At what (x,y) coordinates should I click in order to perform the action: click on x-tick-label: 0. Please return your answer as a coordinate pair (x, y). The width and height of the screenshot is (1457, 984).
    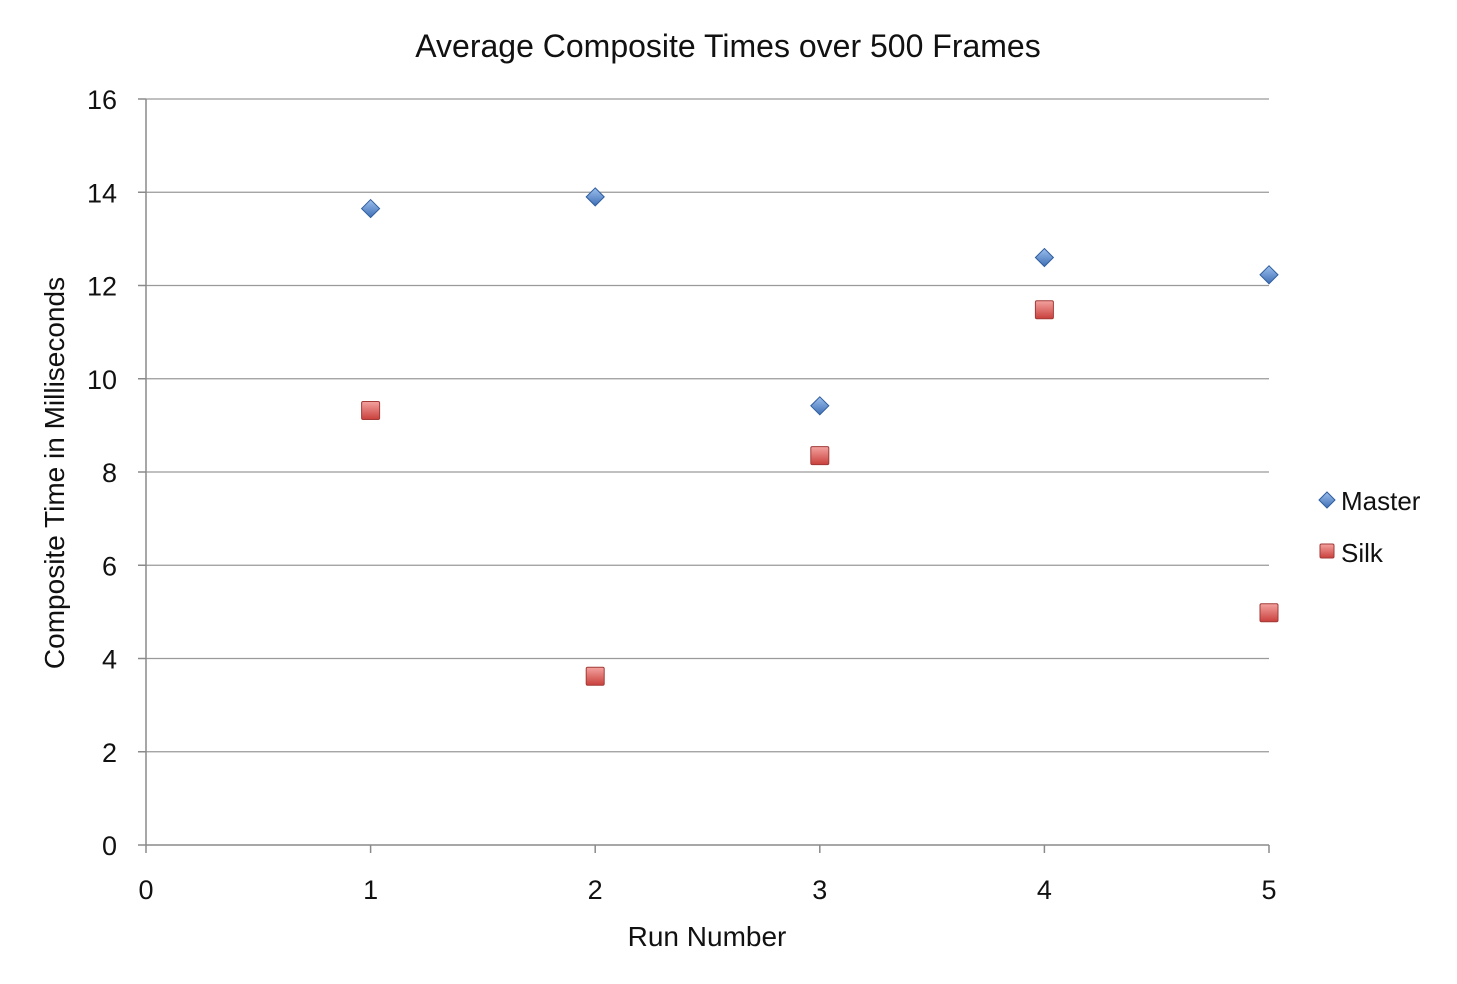
    Looking at the image, I should click on (145, 890).